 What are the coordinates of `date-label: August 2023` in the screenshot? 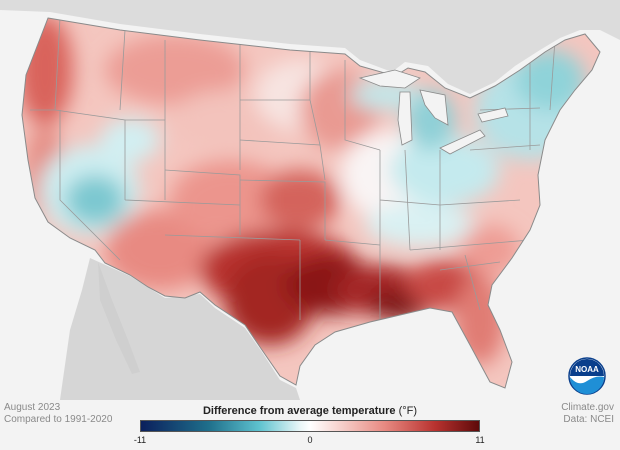 It's located at (32, 407).